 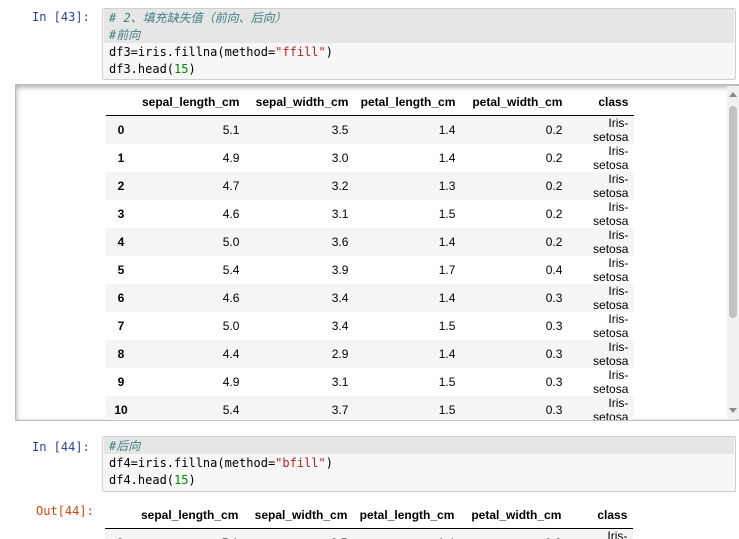 What do you see at coordinates (231, 129) in the screenshot?
I see `cell-sepal-length: 5.1` at bounding box center [231, 129].